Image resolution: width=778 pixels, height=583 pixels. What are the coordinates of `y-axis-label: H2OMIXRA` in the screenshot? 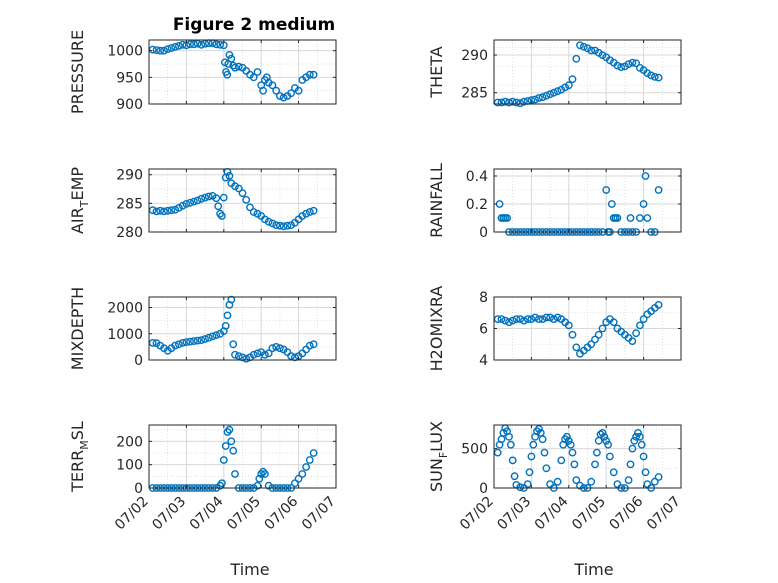 It's located at (436, 329).